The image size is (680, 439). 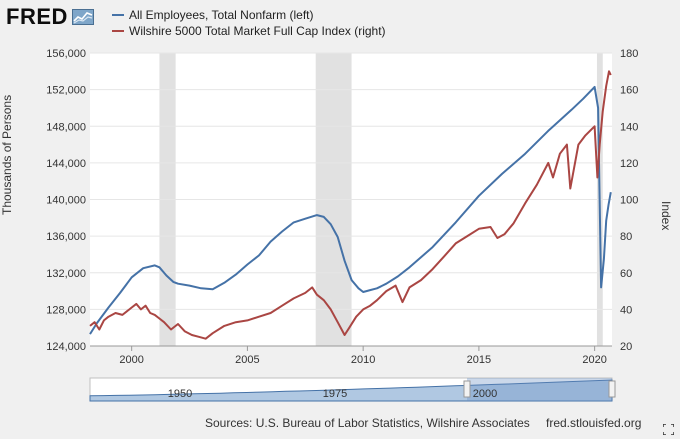 What do you see at coordinates (467, 389) in the screenshot?
I see `navigator-handle-left` at bounding box center [467, 389].